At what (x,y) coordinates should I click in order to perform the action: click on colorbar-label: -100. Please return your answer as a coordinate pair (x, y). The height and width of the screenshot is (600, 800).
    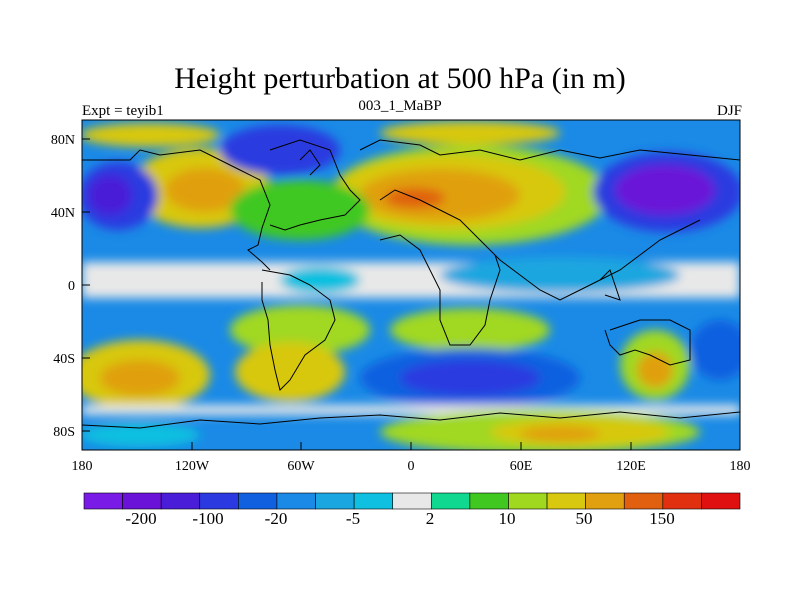
    Looking at the image, I should click on (207, 518).